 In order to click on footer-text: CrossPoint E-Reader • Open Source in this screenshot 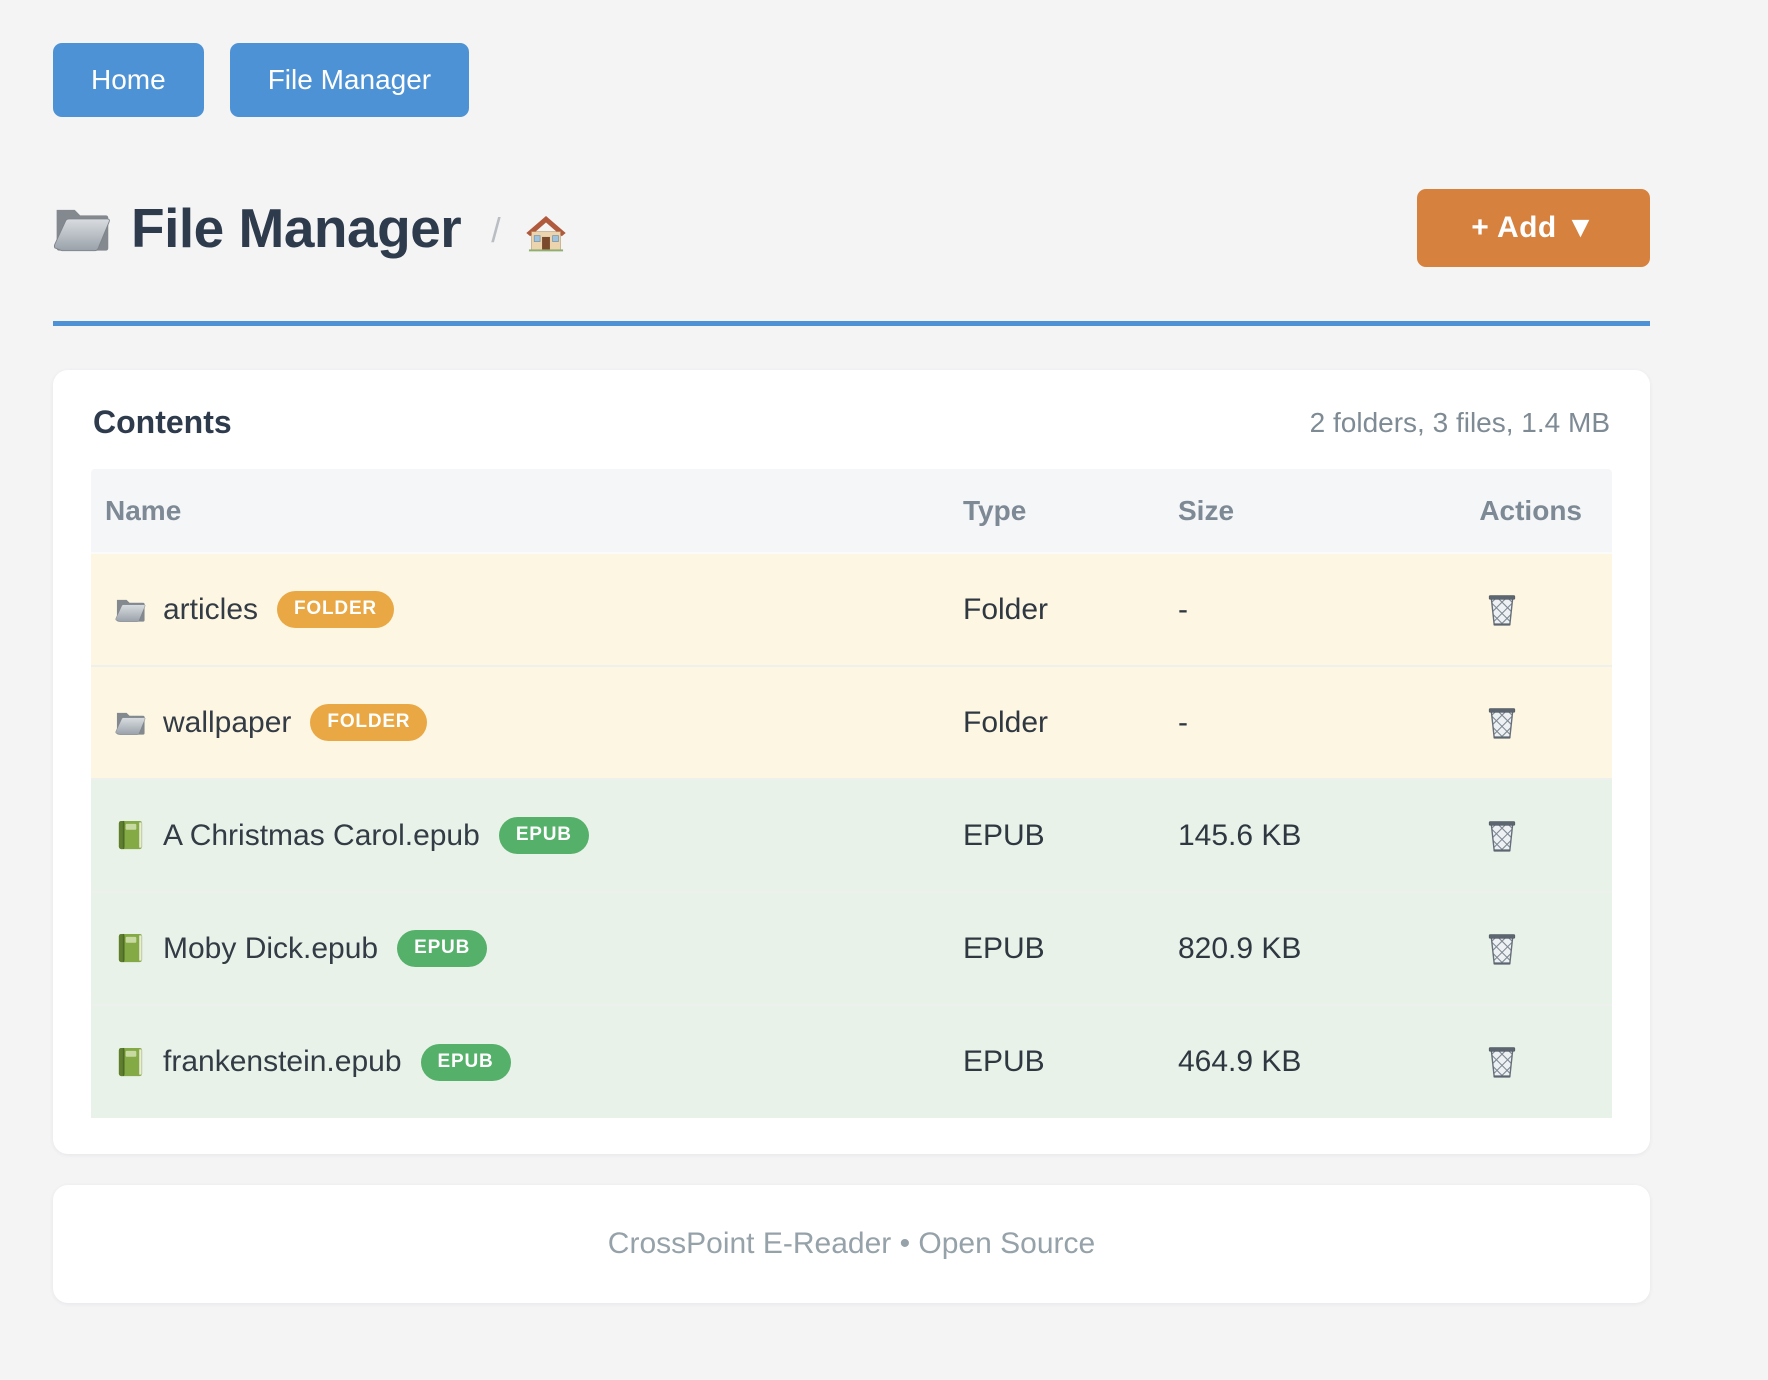, I will do `click(851, 1243)`.